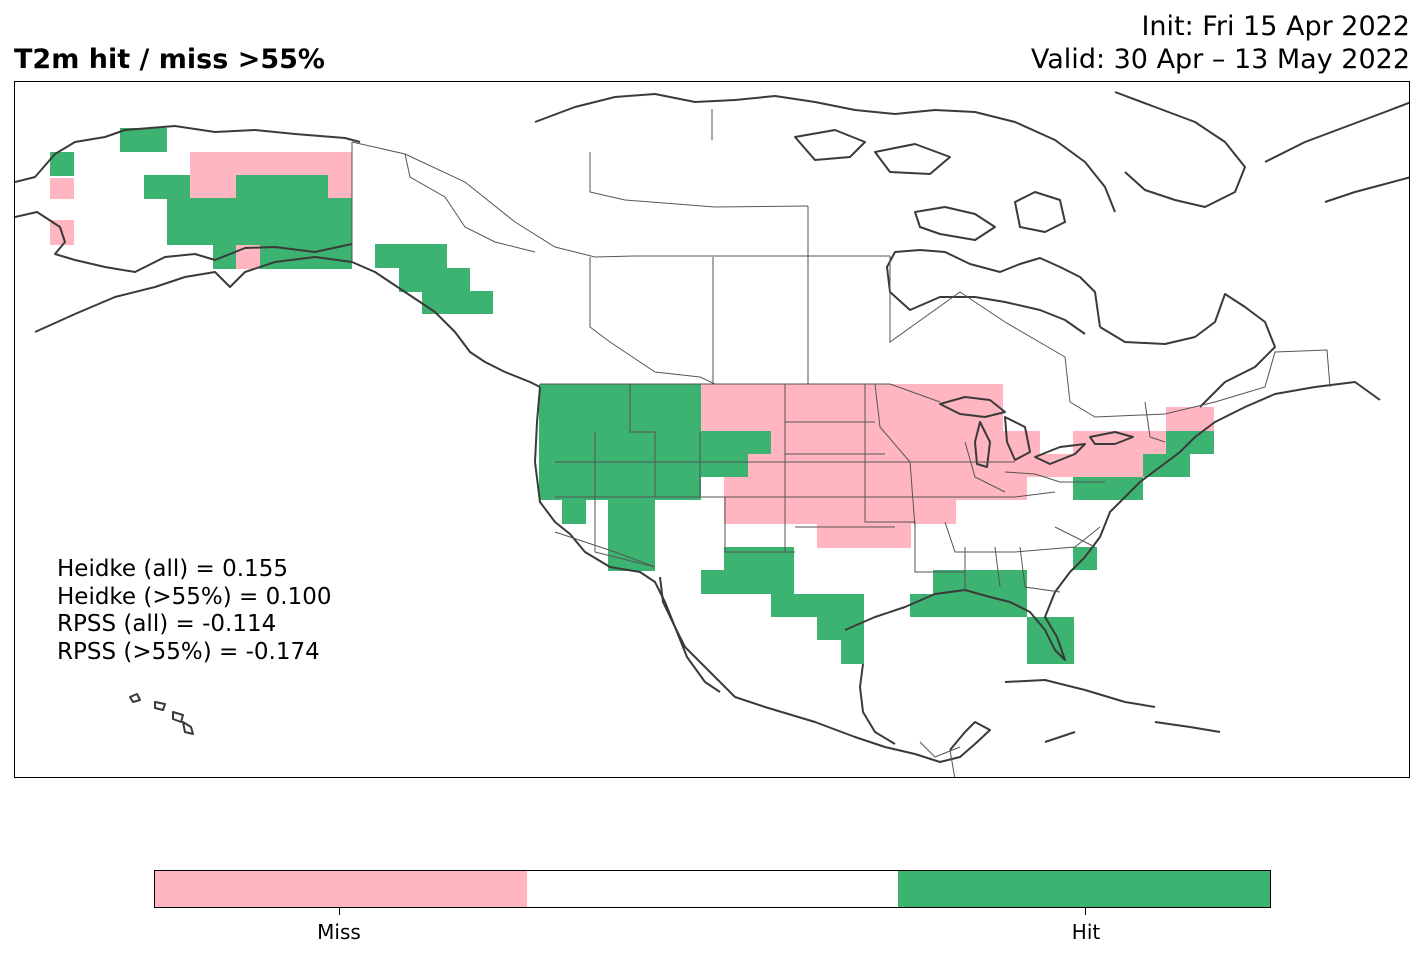 The image size is (1425, 958). Describe the element at coordinates (194, 596) in the screenshot. I see `heidke-55: Heidke (>55%) = 0.100` at that location.